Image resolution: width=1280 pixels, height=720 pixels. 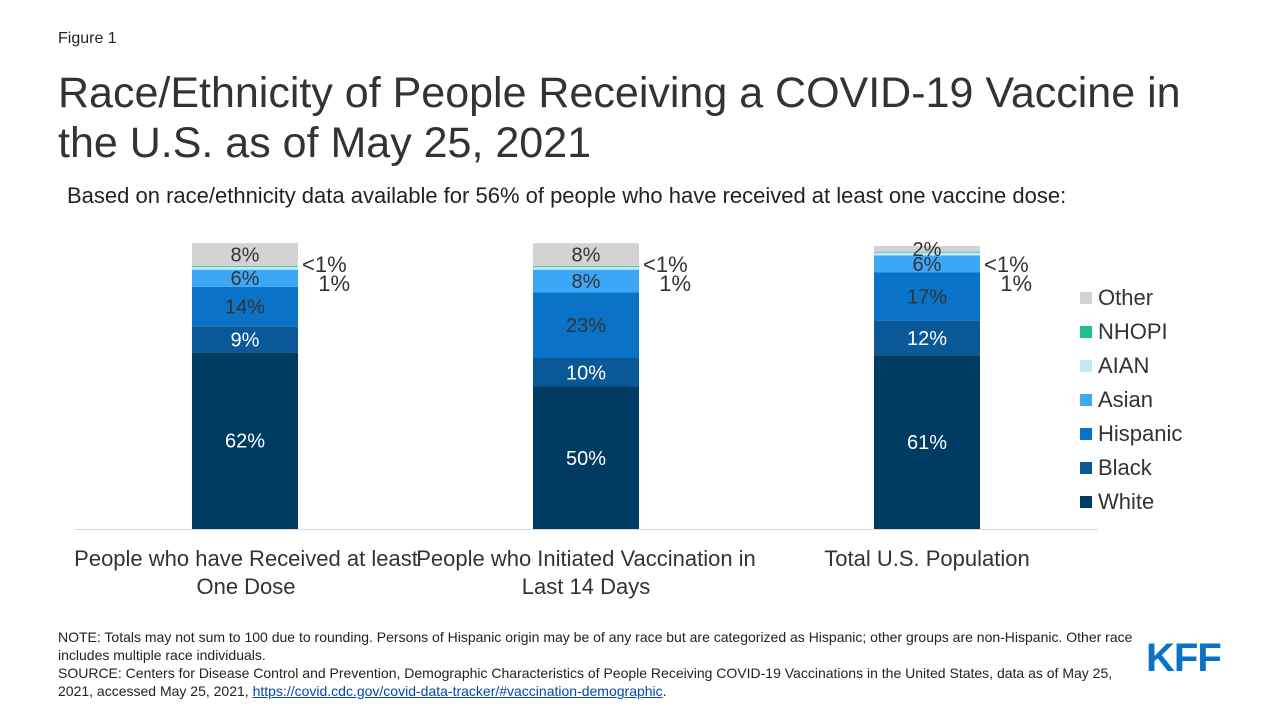 I want to click on legend: Other NHOPI AIAN Asian Hispanic Black White, so click(x=1131, y=400).